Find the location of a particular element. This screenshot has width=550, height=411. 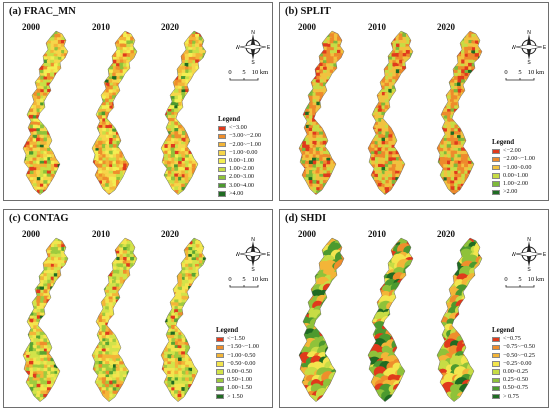

legend-item: > 1.50 is located at coordinates (237, 397).